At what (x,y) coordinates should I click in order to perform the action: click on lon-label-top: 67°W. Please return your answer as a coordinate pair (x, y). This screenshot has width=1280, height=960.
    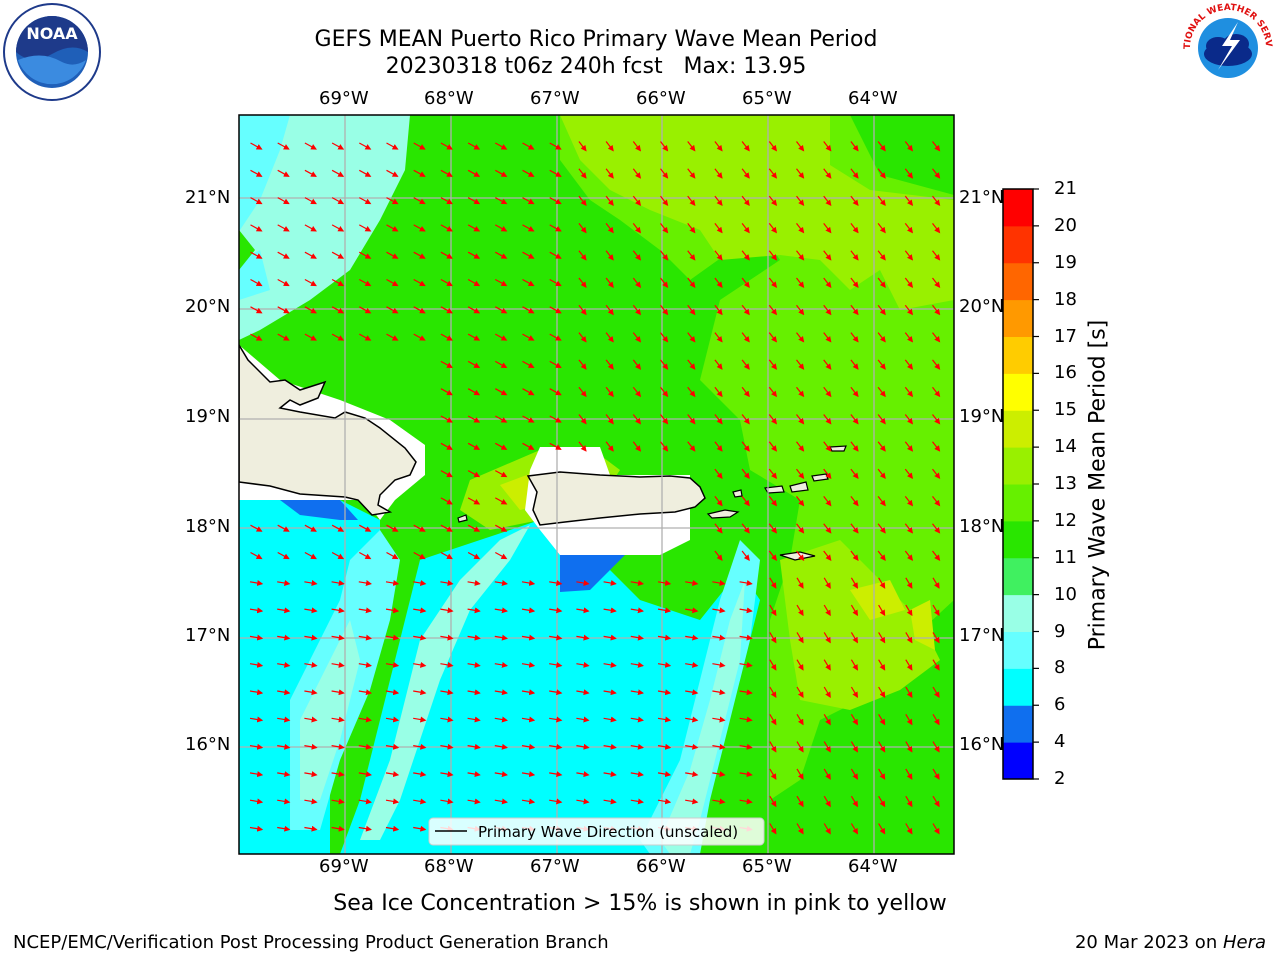
    Looking at the image, I should click on (555, 98).